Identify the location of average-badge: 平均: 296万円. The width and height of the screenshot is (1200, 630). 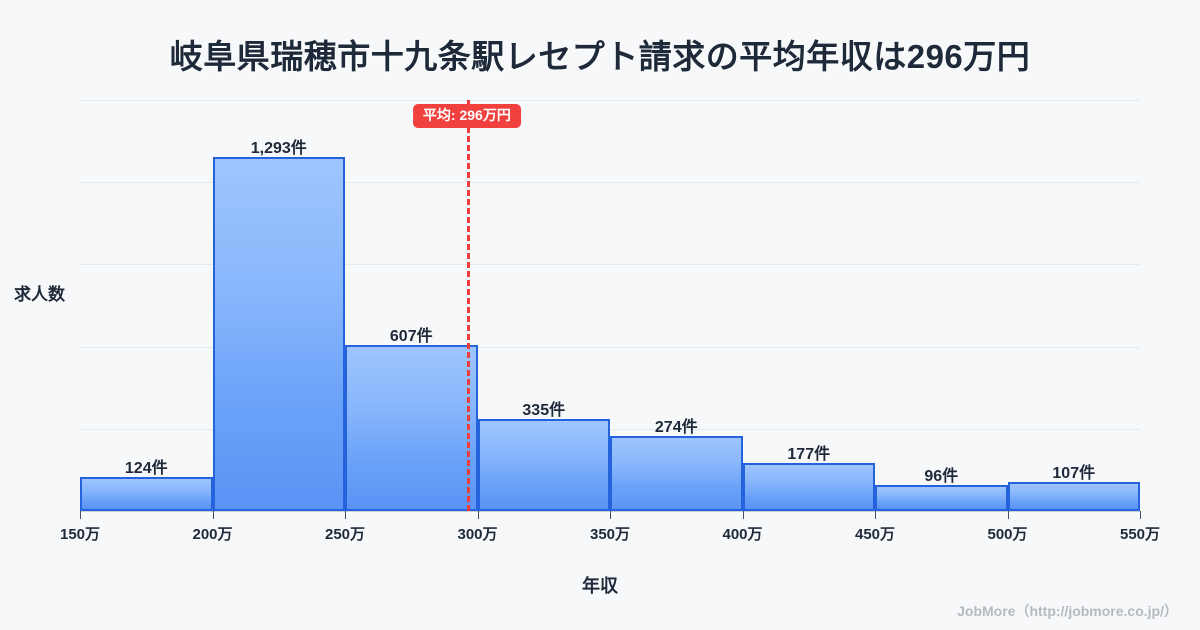
(466, 116).